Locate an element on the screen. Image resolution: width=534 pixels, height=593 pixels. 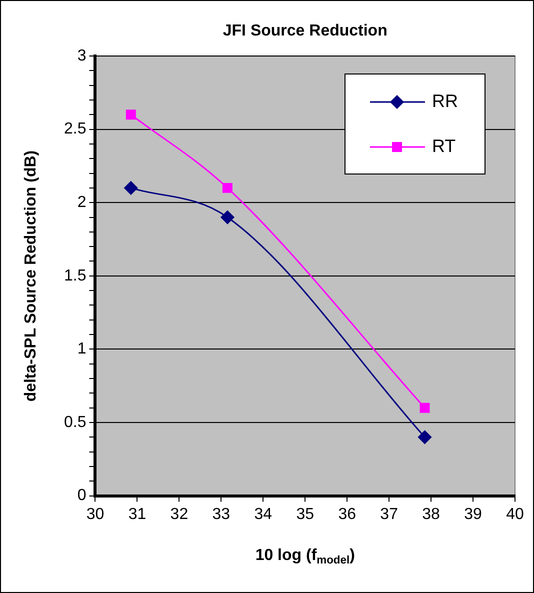
y-tick-label: 2 is located at coordinates (81, 203).